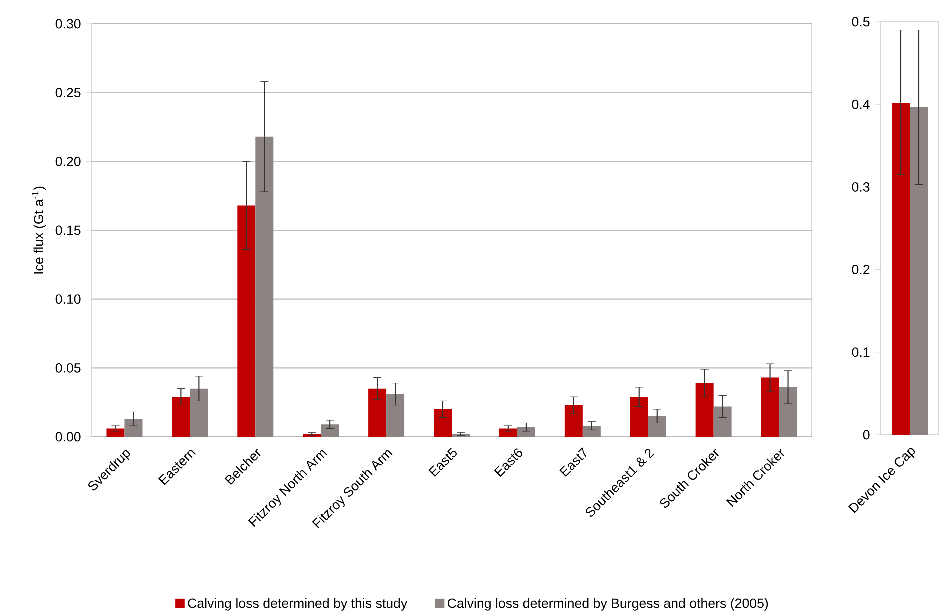 The height and width of the screenshot is (615, 942). What do you see at coordinates (861, 22) in the screenshot?
I see `y-tick-label: 0.5` at bounding box center [861, 22].